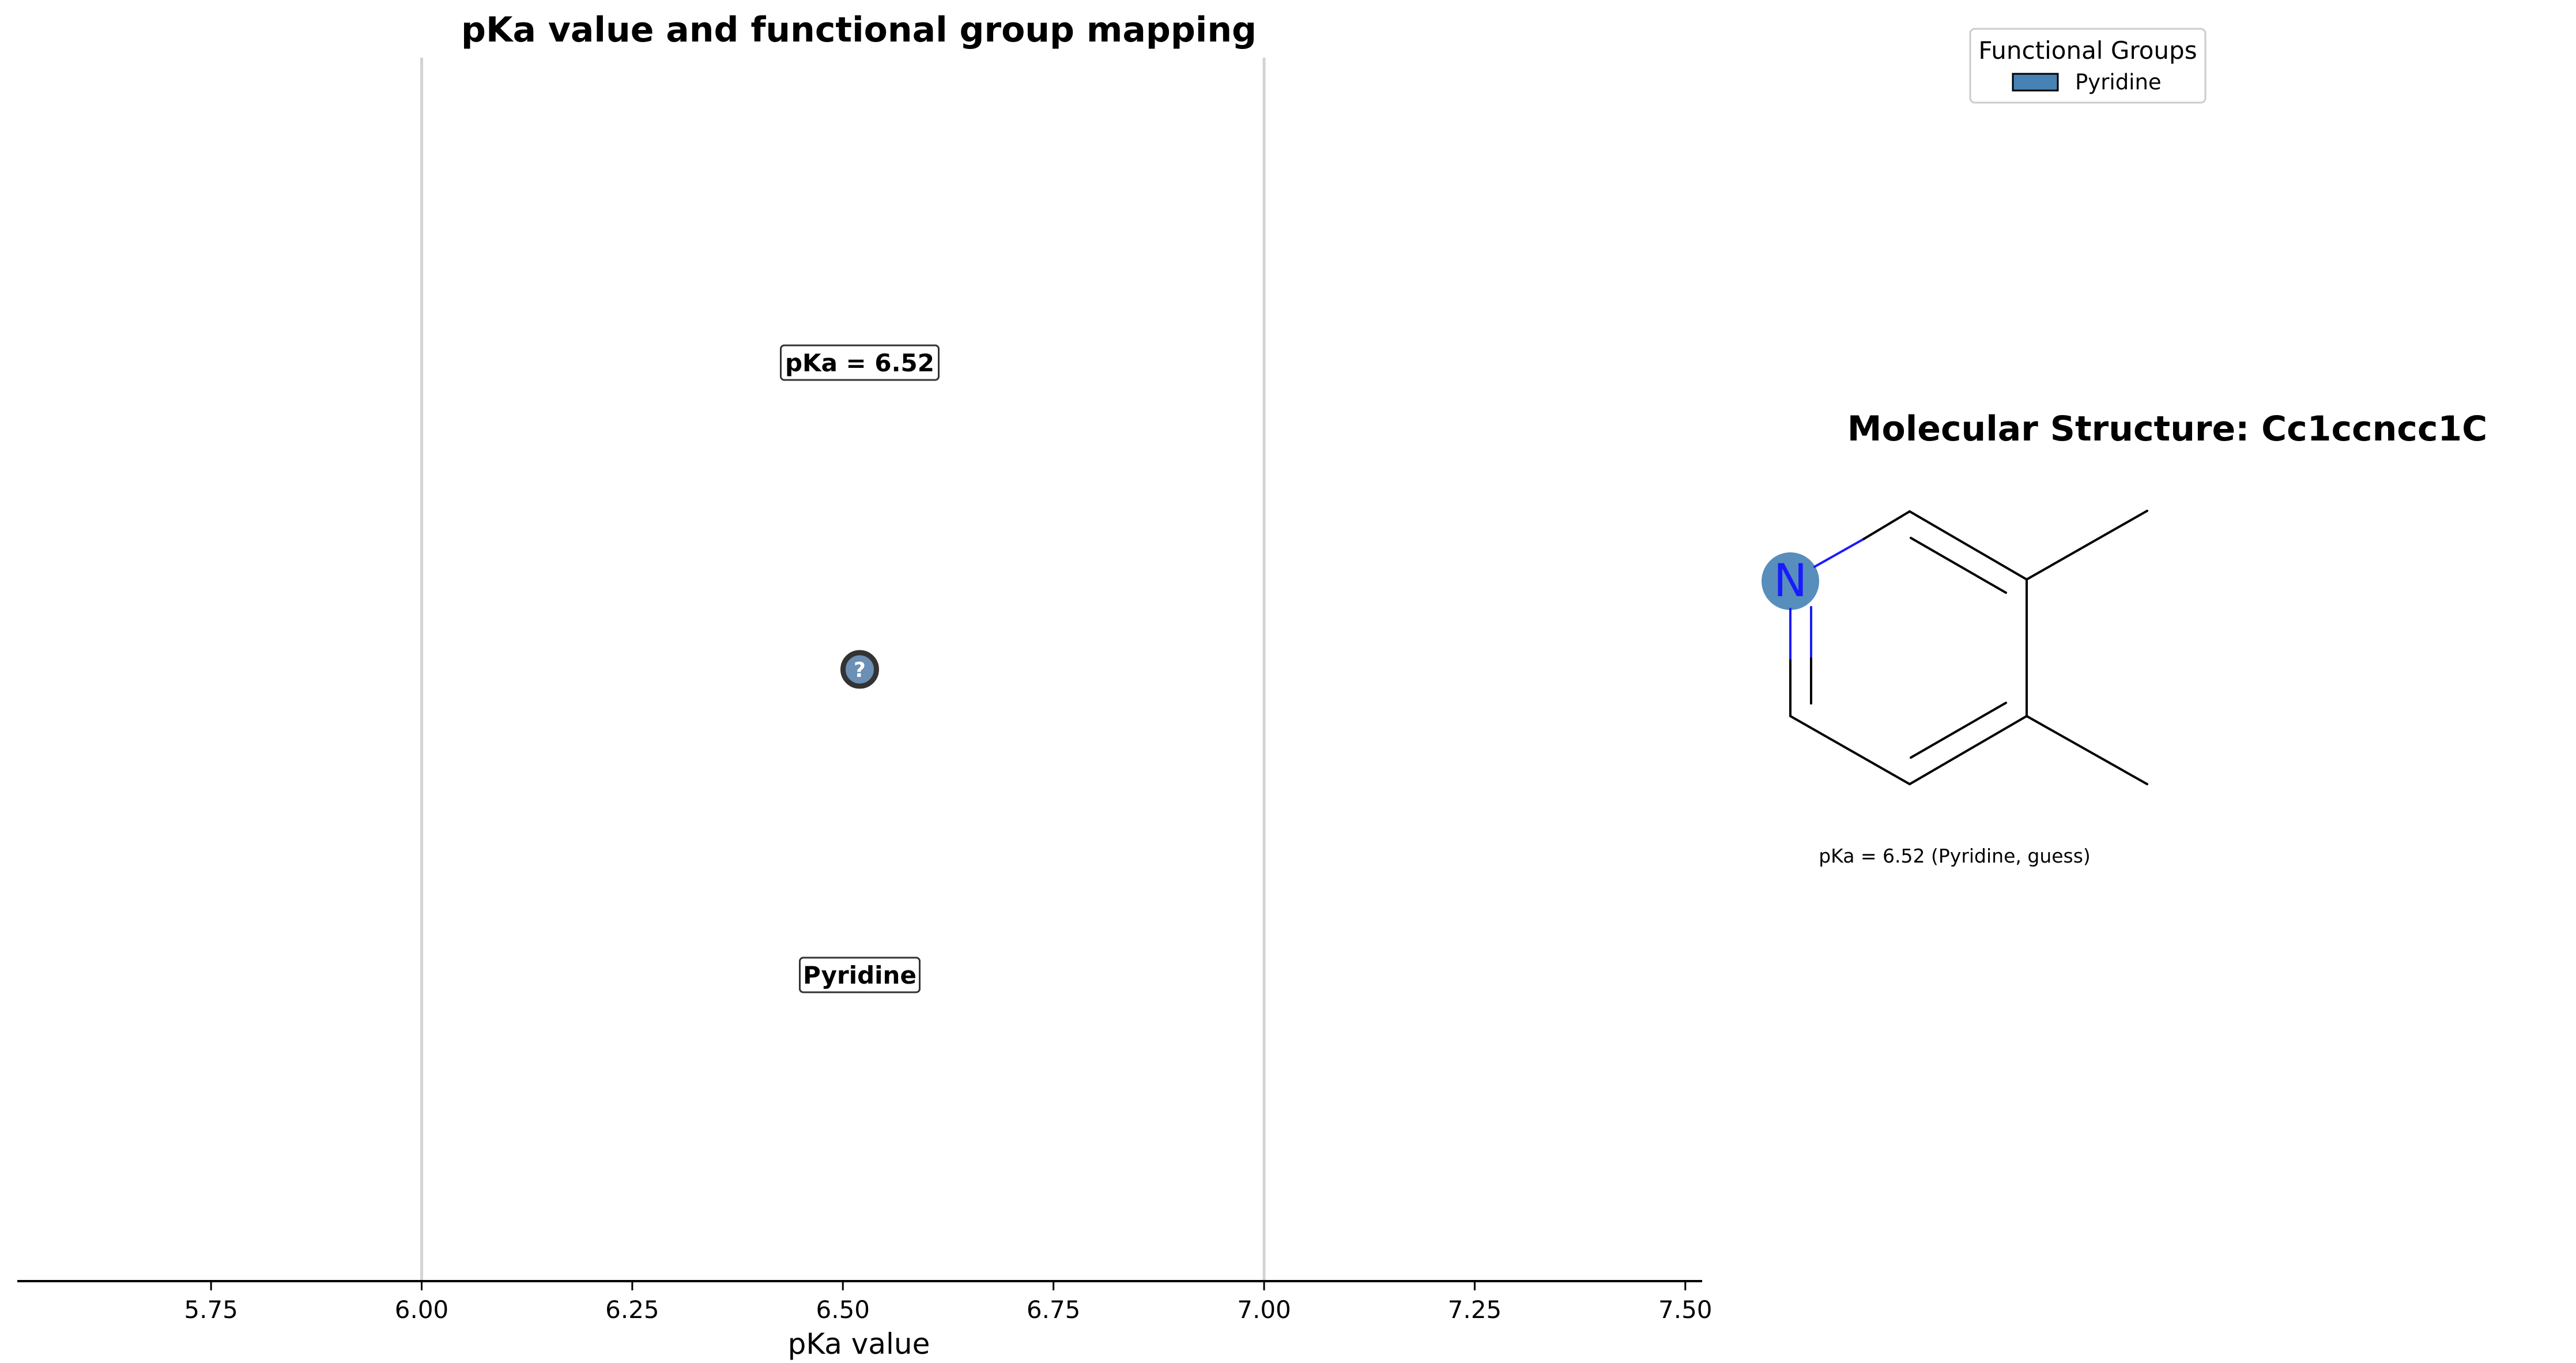 The width and height of the screenshot is (2576, 1363). What do you see at coordinates (1054, 1310) in the screenshot?
I see `x-tick-label: 6.75` at bounding box center [1054, 1310].